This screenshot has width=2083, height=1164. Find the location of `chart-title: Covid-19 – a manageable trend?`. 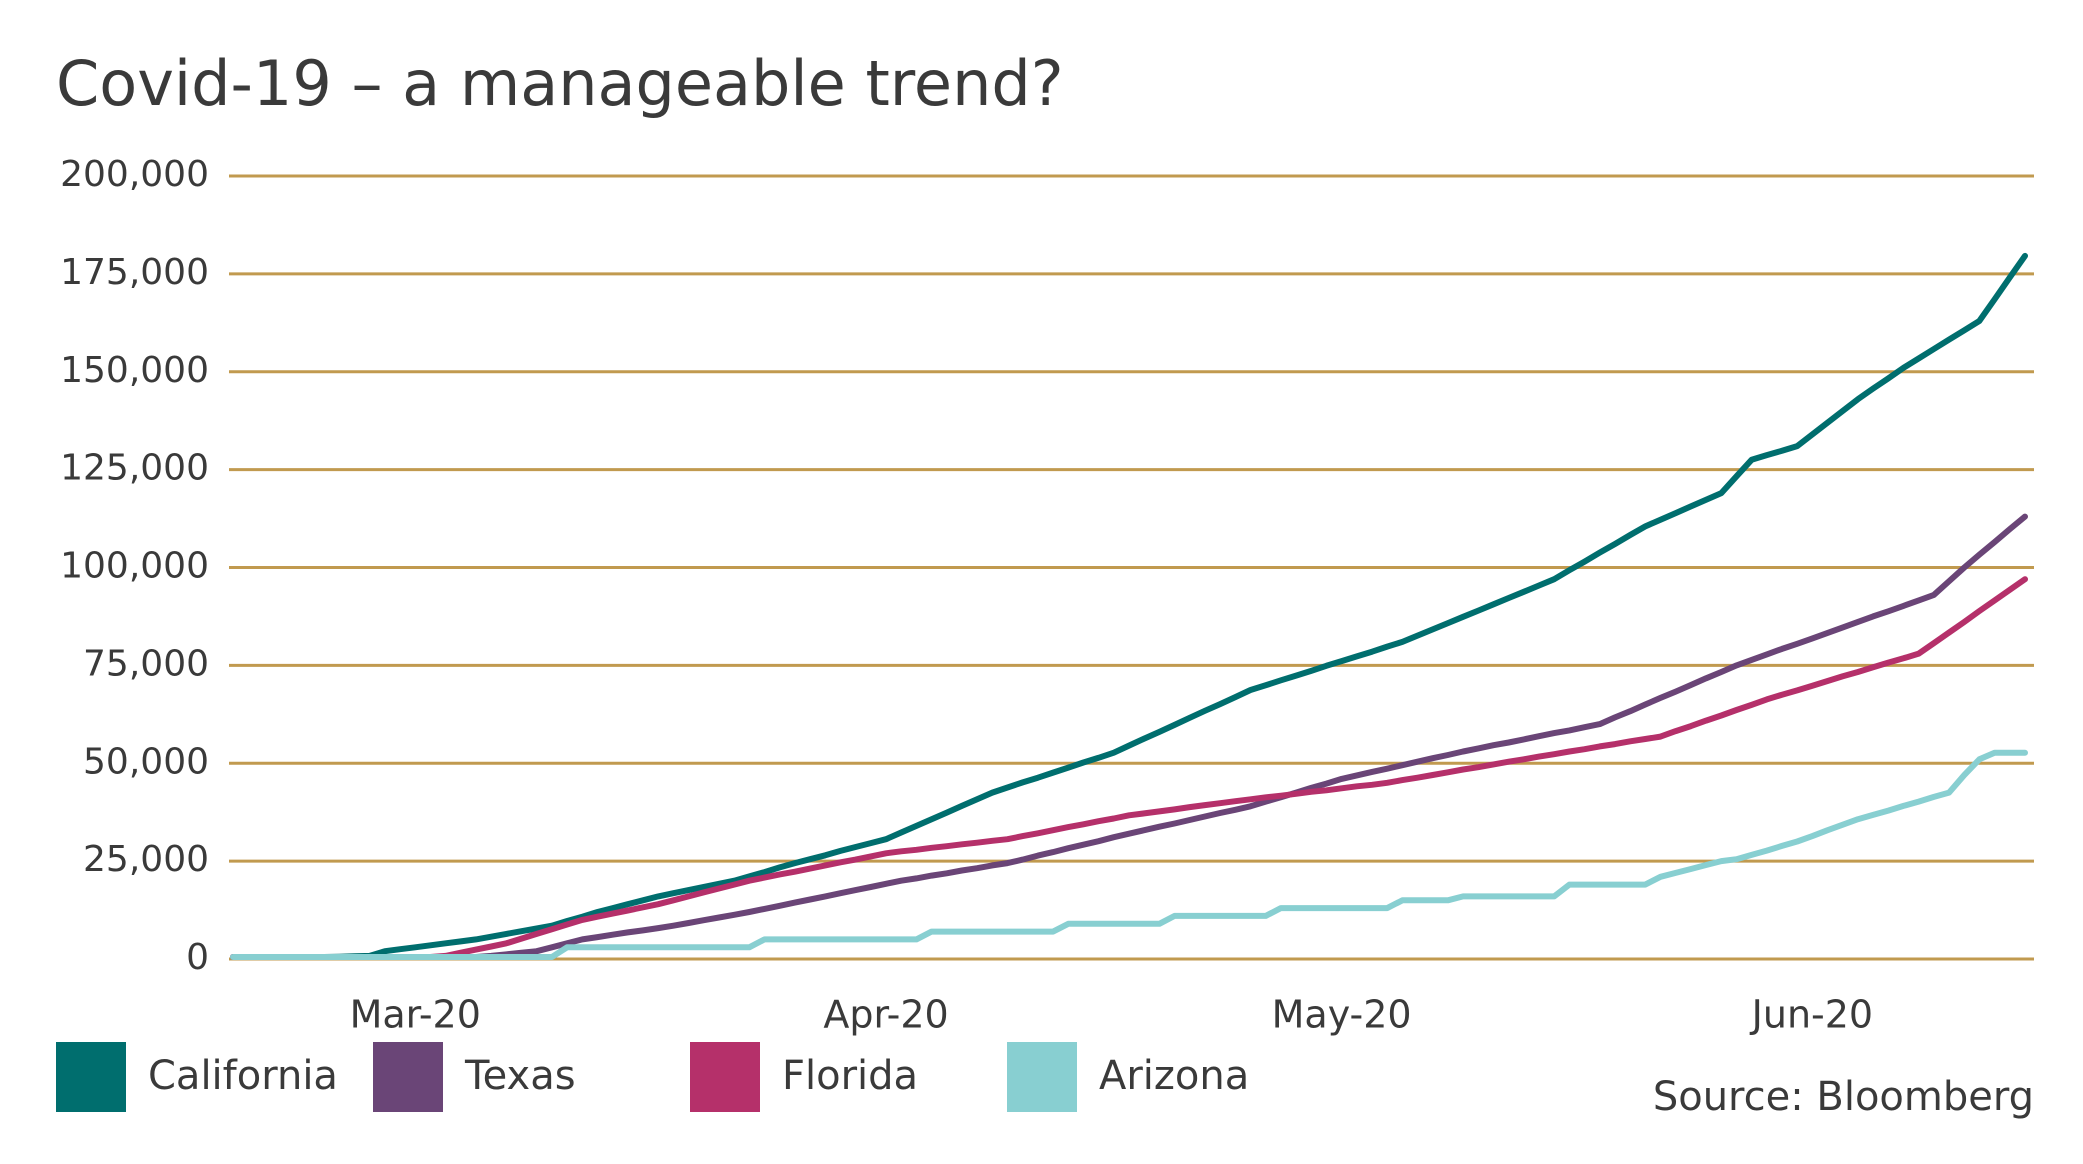

chart-title: Covid-19 – a manageable trend? is located at coordinates (560, 83).